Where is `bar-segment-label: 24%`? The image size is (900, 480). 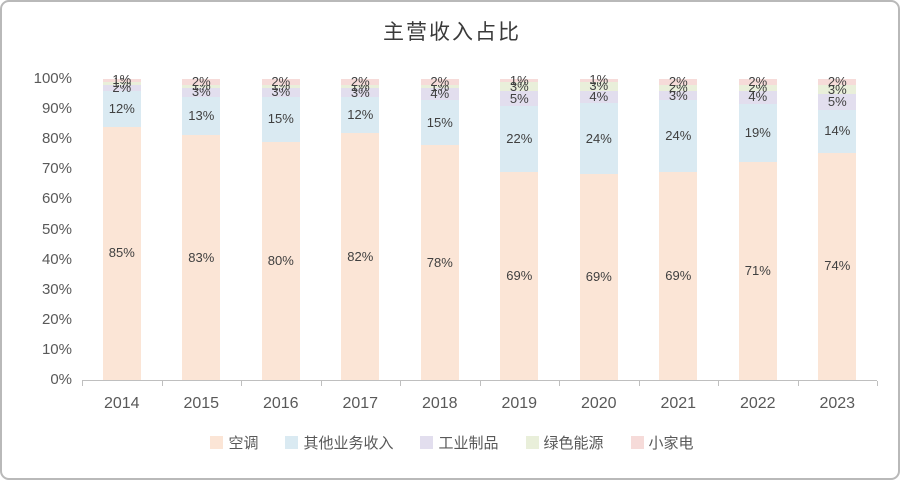
bar-segment-label: 24% is located at coordinates (598, 138).